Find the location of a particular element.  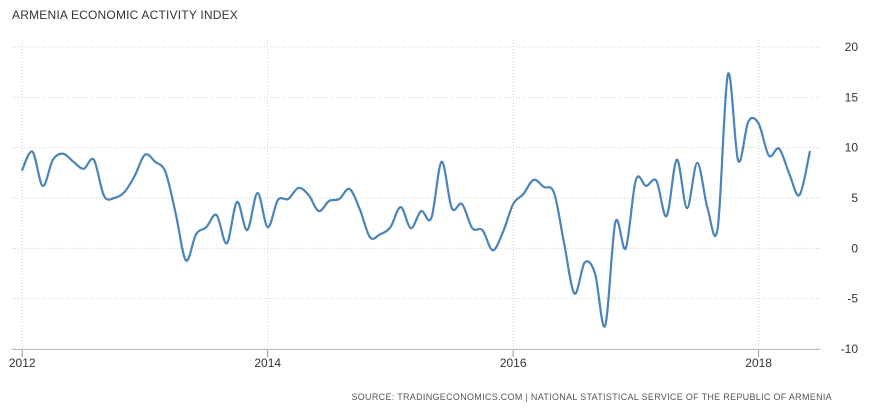

y-tick-label: -10 is located at coordinates (850, 349).